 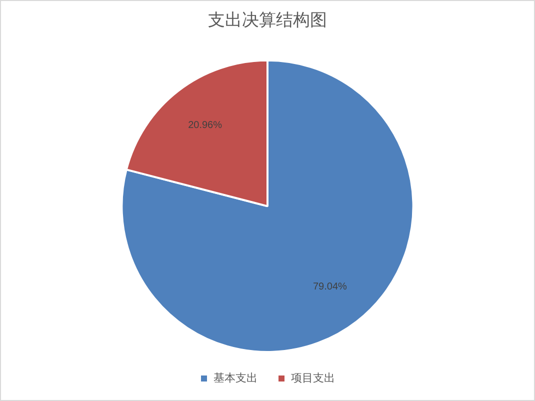 What do you see at coordinates (205, 126) in the screenshot?
I see `data-label: 20.96%` at bounding box center [205, 126].